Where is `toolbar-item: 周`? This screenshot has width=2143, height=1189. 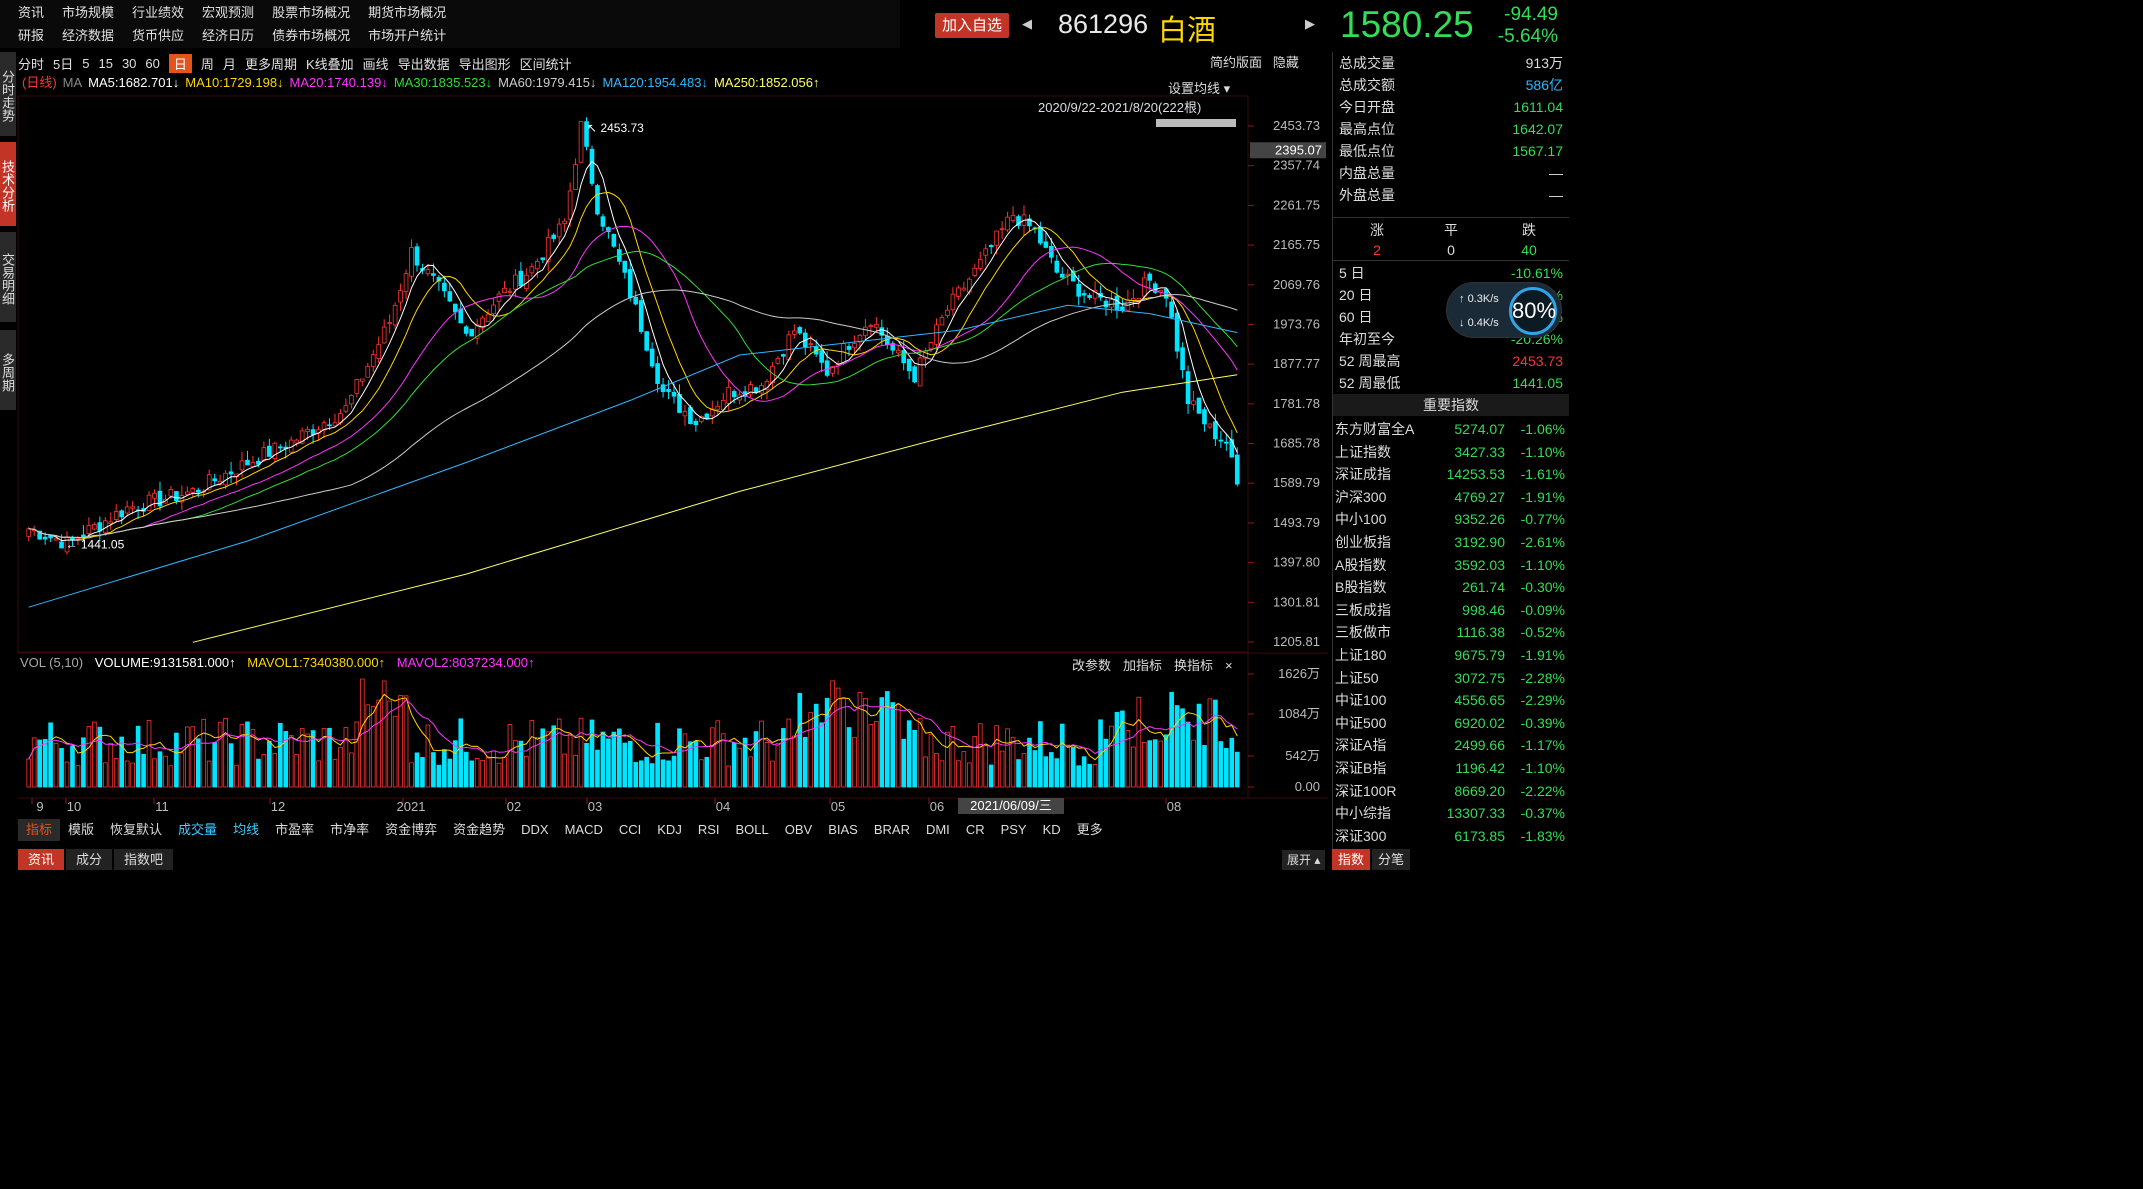
toolbar-item: 周 is located at coordinates (207, 64).